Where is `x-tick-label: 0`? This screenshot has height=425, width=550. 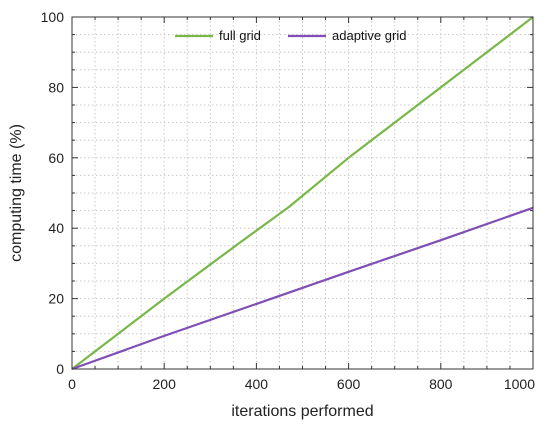
x-tick-label: 0 is located at coordinates (72, 384).